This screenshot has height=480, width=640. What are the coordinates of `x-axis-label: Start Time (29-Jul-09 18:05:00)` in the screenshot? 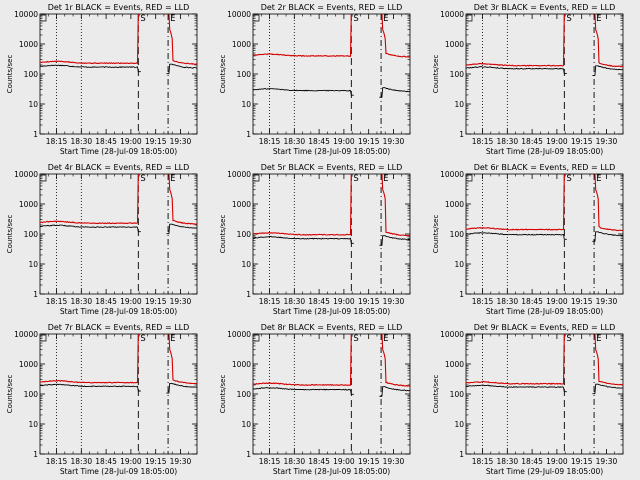 It's located at (544, 471).